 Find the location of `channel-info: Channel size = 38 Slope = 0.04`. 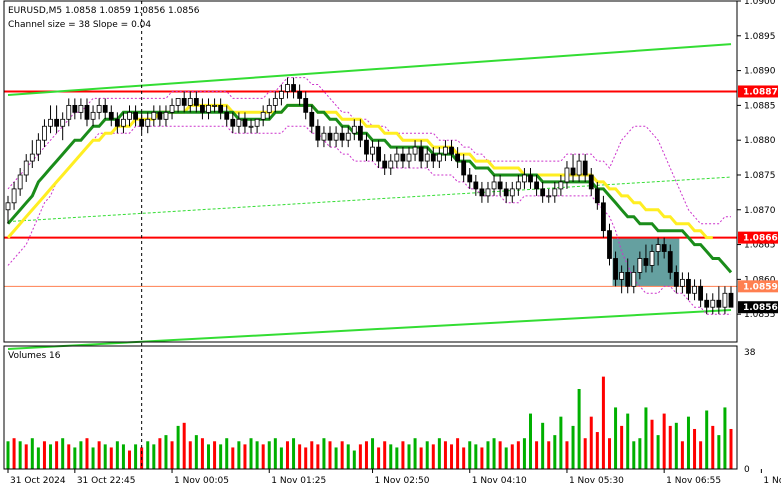

channel-info: Channel size = 38 Slope = 0.04 is located at coordinates (79, 25).